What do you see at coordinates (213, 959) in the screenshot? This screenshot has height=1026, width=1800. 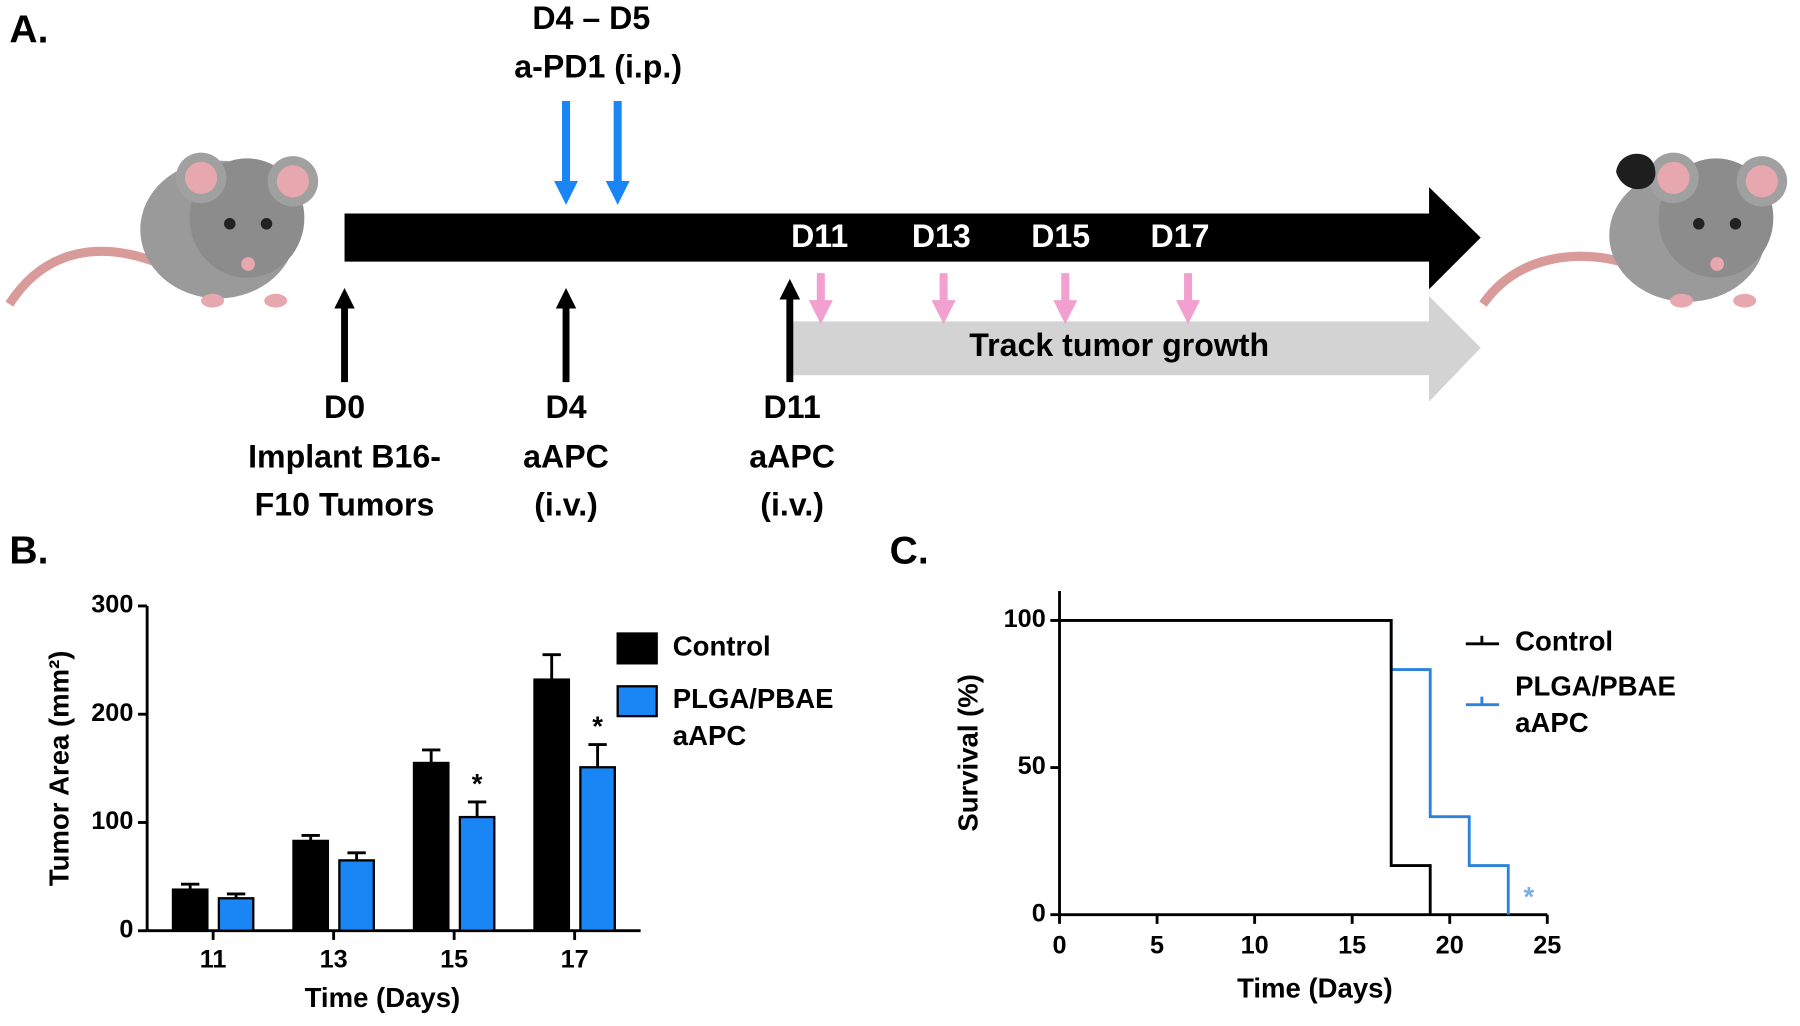 I see `x-tick-label: 11` at bounding box center [213, 959].